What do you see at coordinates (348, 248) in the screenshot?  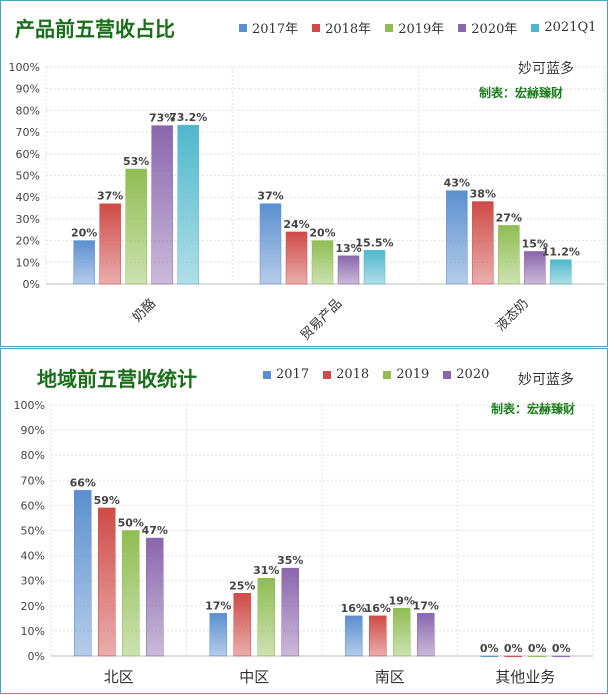 I see `data-label: 13%` at bounding box center [348, 248].